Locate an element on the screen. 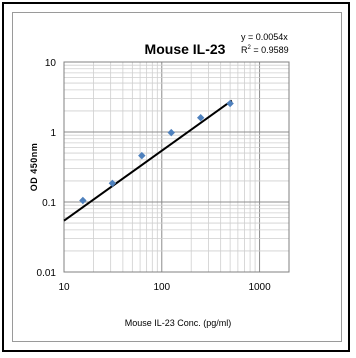 The width and height of the screenshot is (356, 358). y-tick-label: 1 is located at coordinates (53, 133).